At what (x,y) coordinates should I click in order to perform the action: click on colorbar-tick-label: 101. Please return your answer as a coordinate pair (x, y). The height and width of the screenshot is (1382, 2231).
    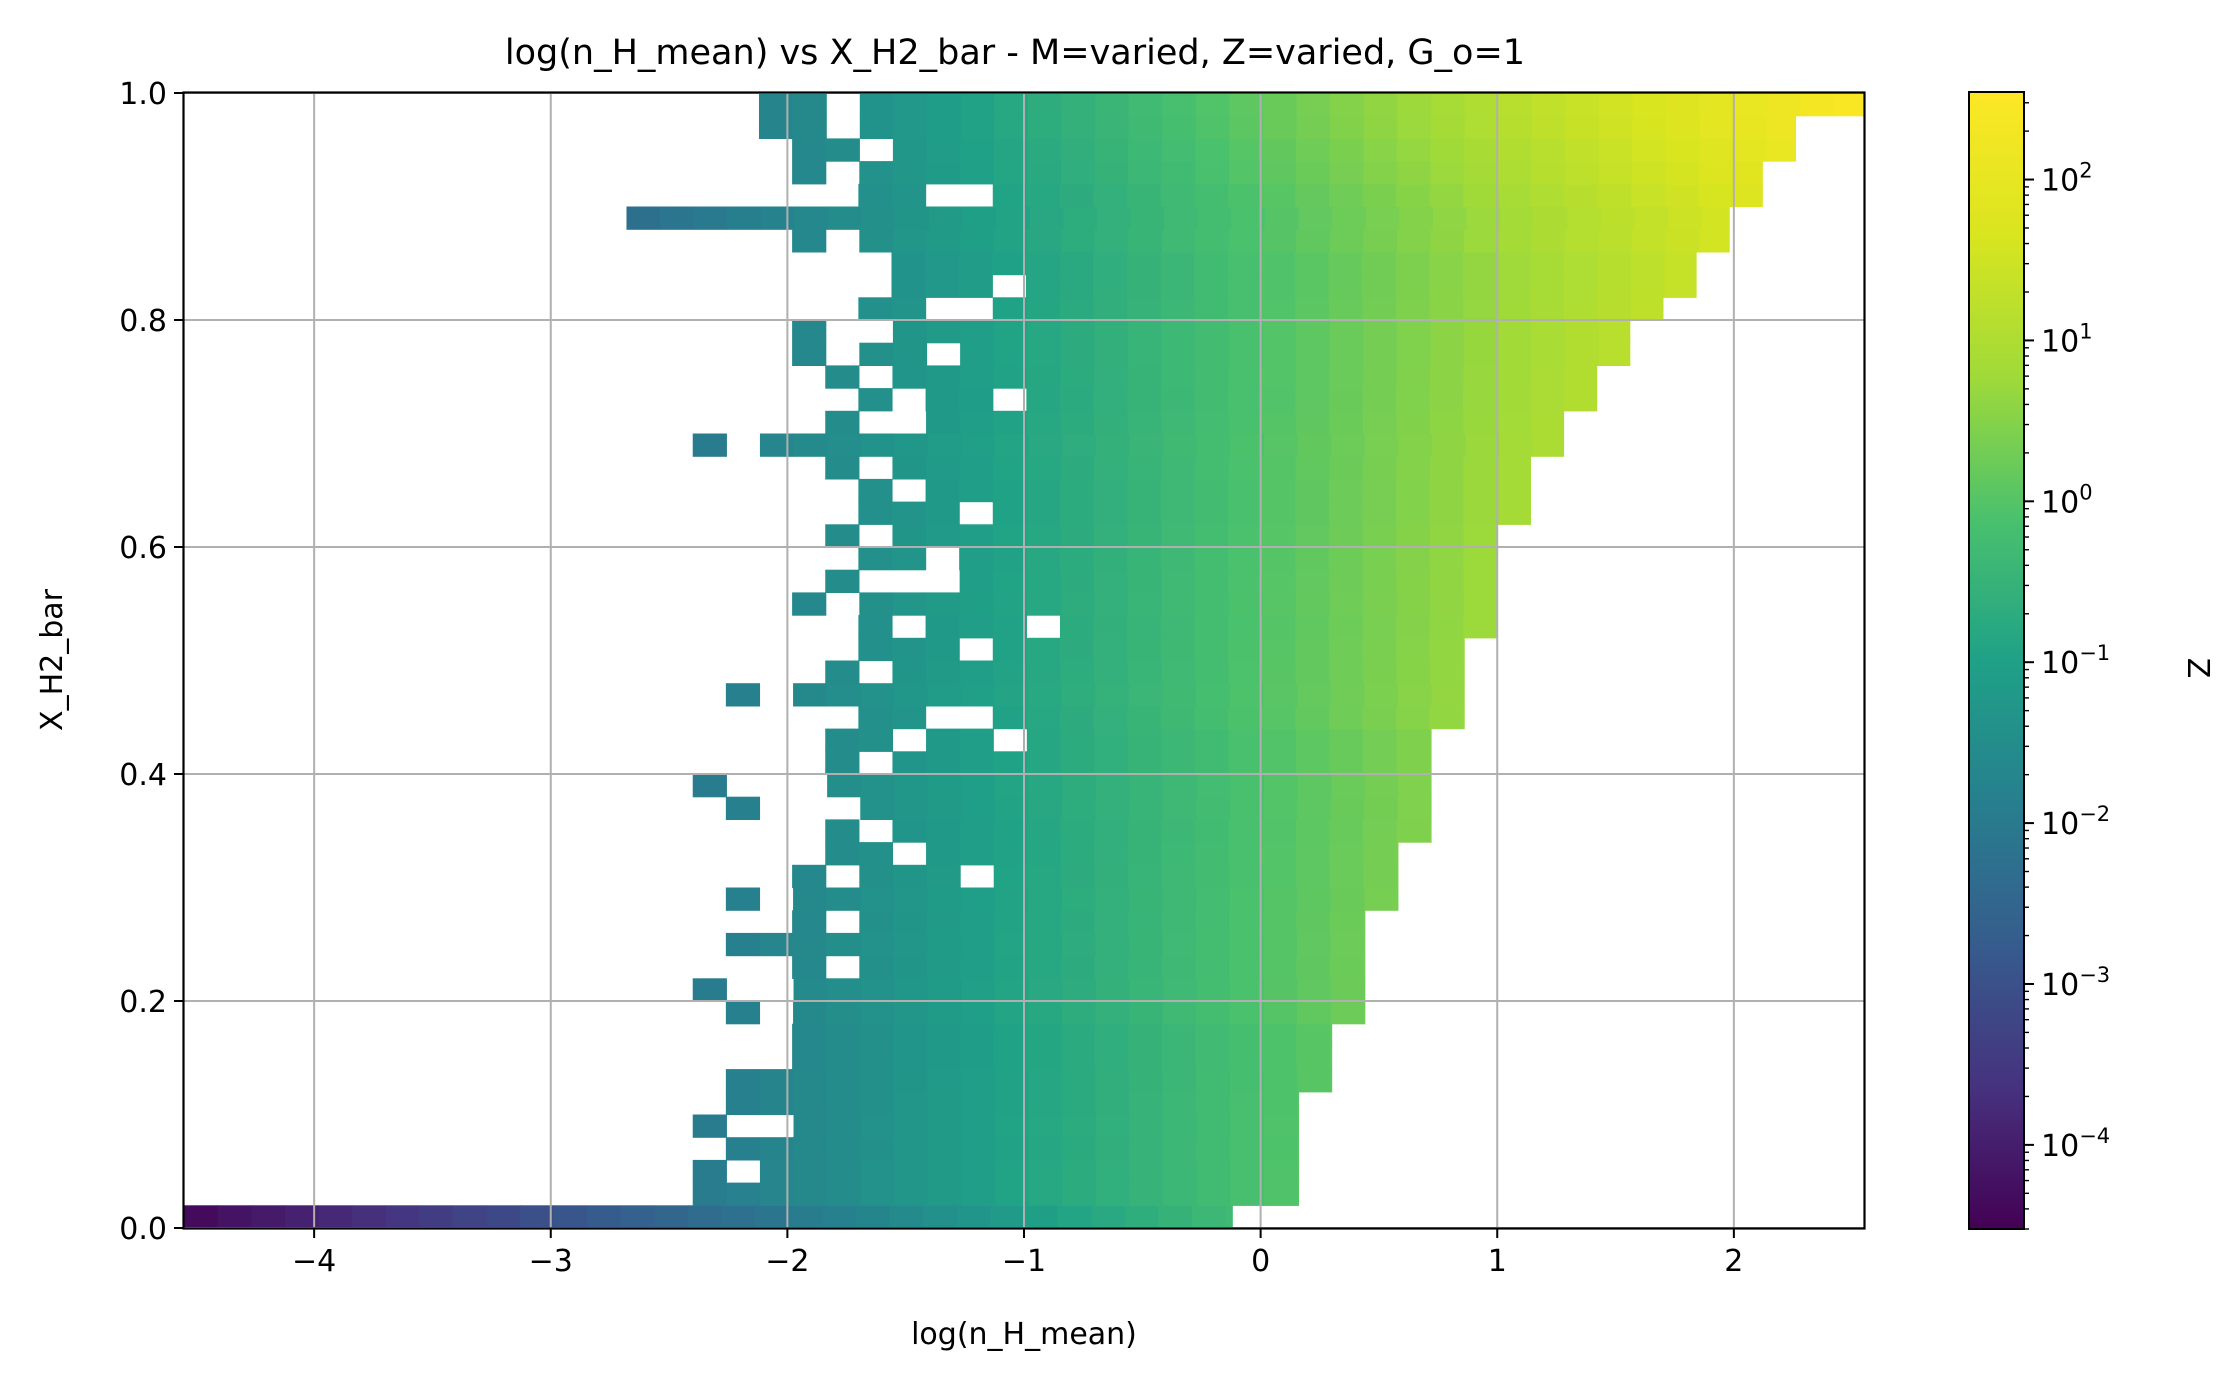
    Looking at the image, I should click on (2067, 339).